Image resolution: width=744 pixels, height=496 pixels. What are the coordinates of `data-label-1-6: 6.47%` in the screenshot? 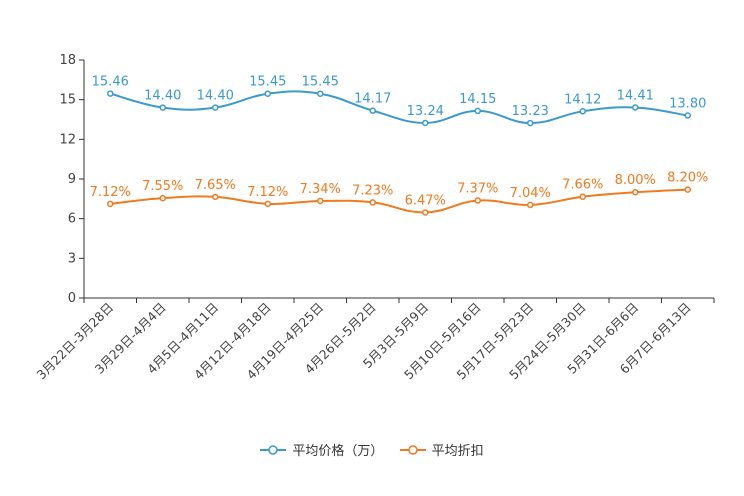 It's located at (425, 200).